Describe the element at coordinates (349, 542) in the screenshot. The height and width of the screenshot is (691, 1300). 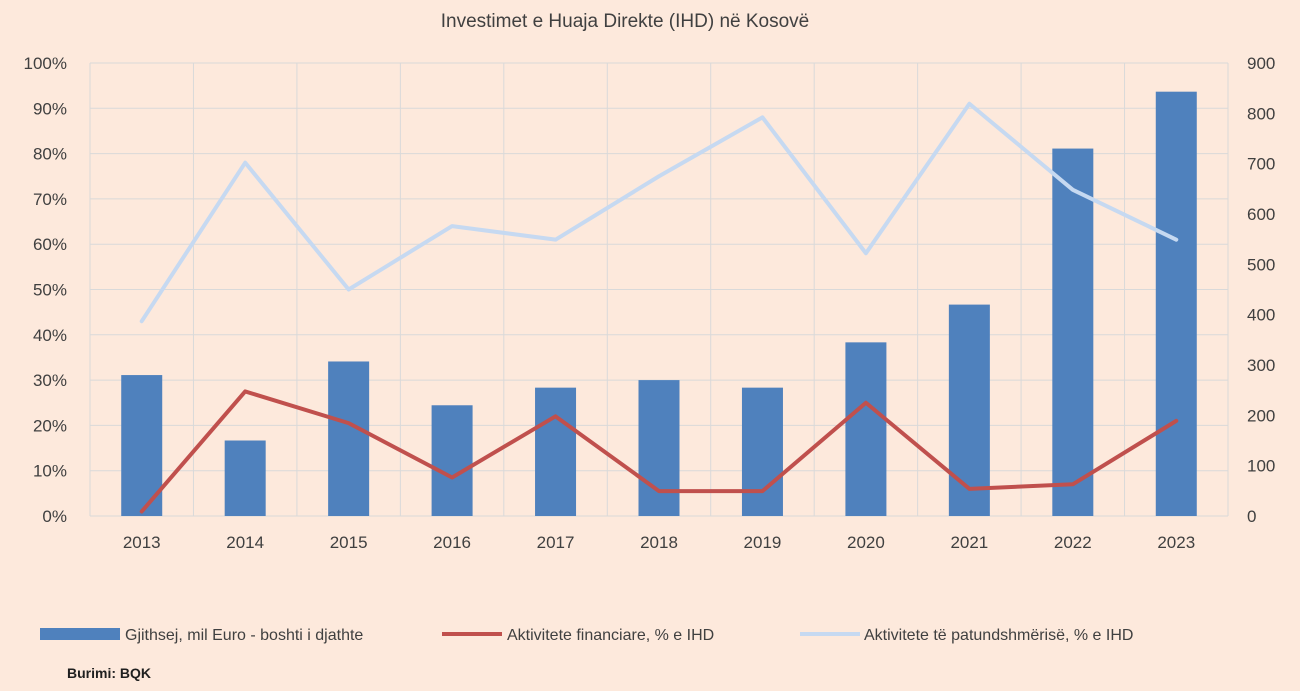
I see `x-tick-label: 2015` at that location.